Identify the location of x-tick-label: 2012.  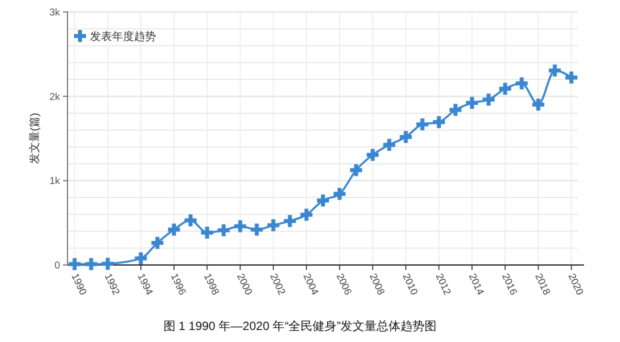
(443, 285).